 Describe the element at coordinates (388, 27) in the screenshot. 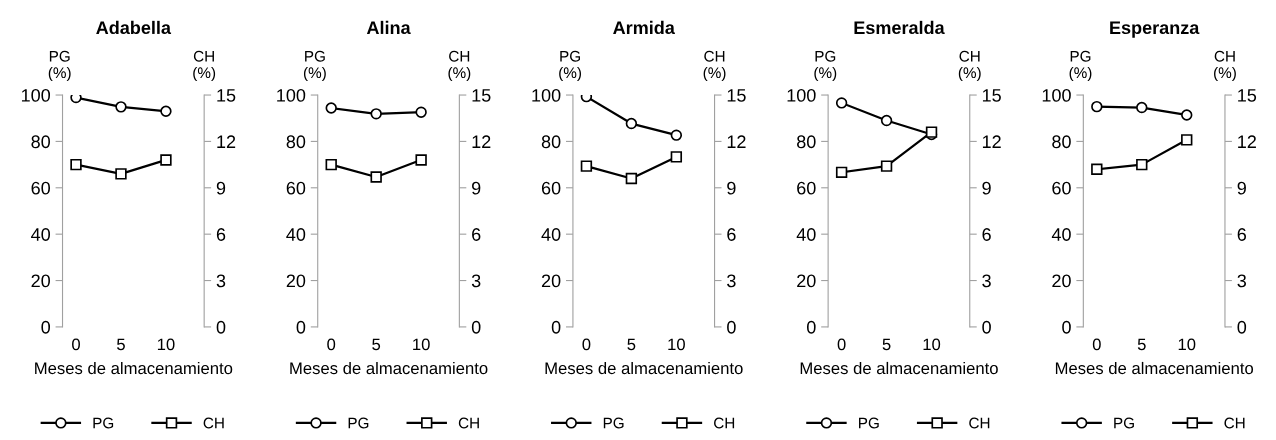

I see `chart-title: Alina` at that location.